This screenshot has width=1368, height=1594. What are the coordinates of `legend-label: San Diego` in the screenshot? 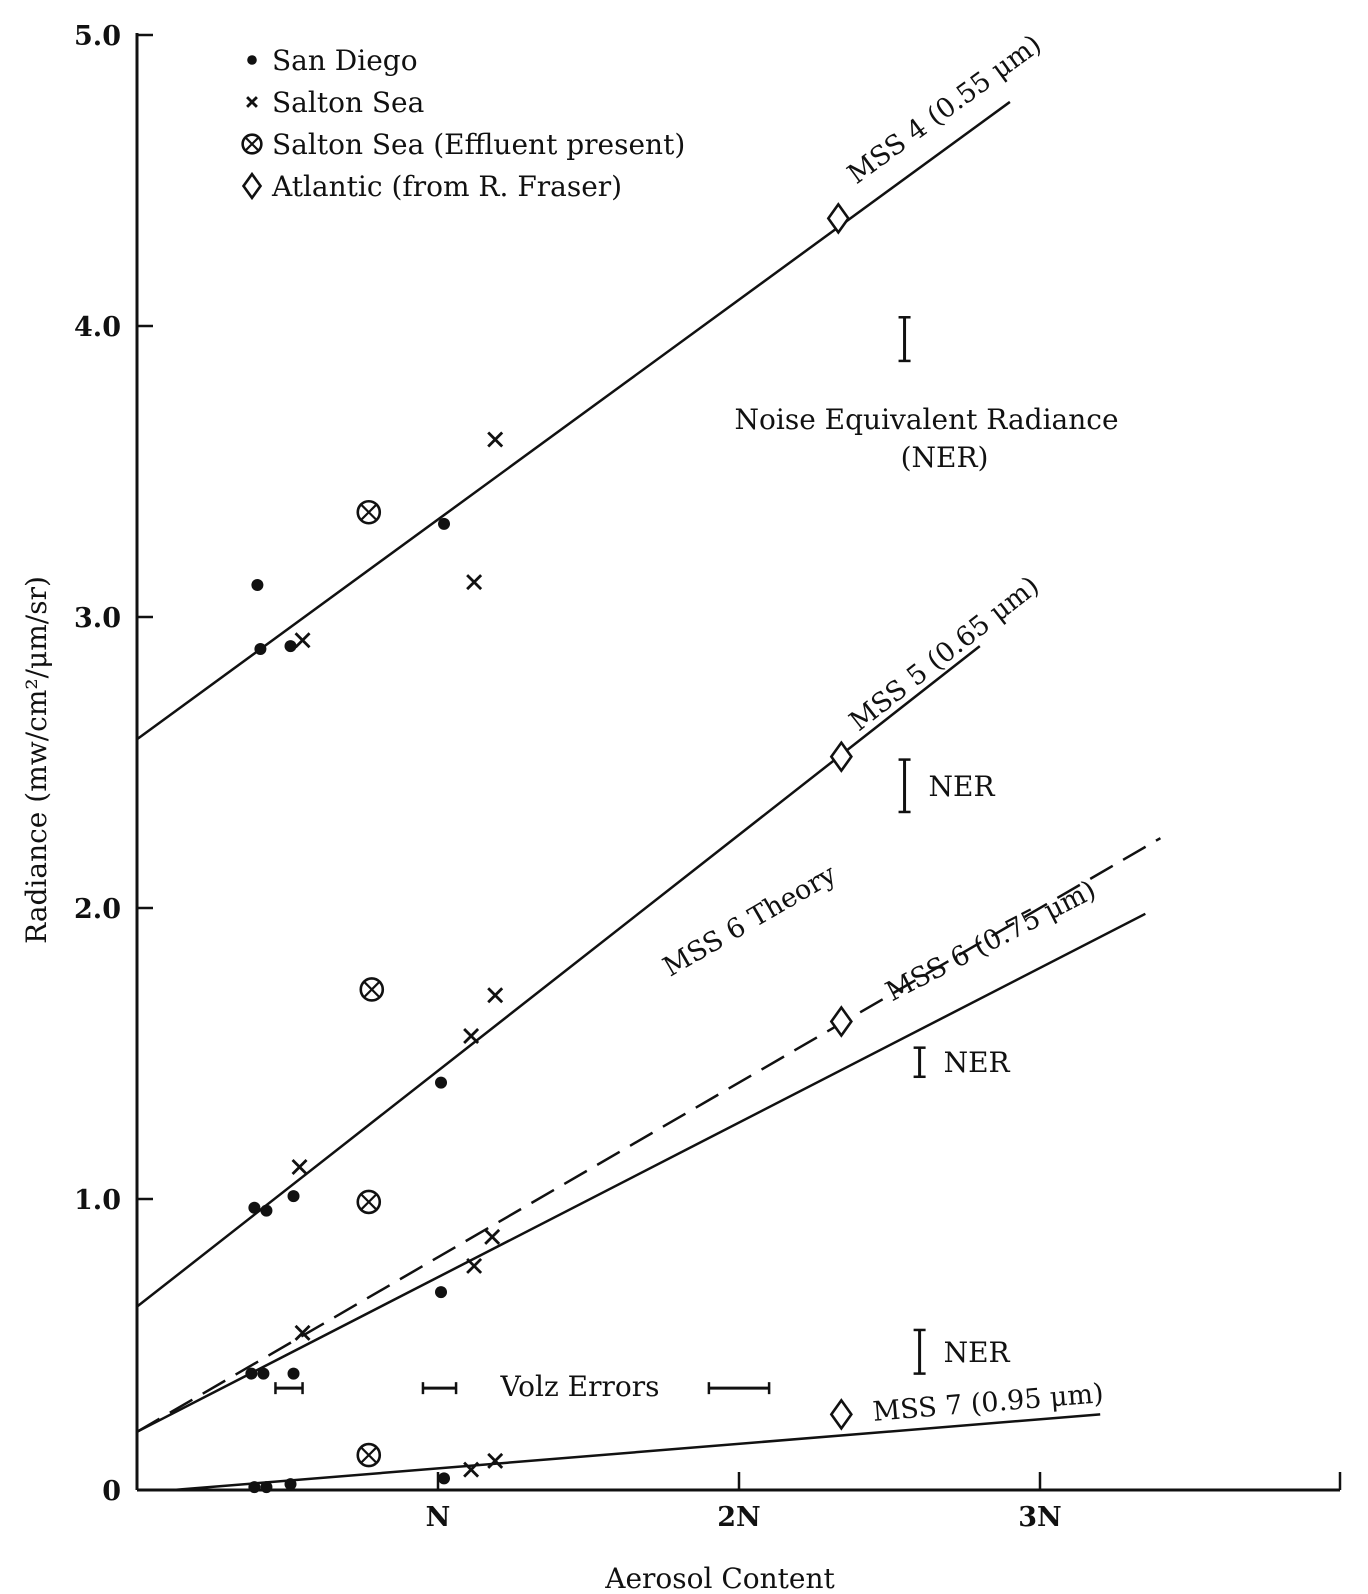 It's located at (345, 60).